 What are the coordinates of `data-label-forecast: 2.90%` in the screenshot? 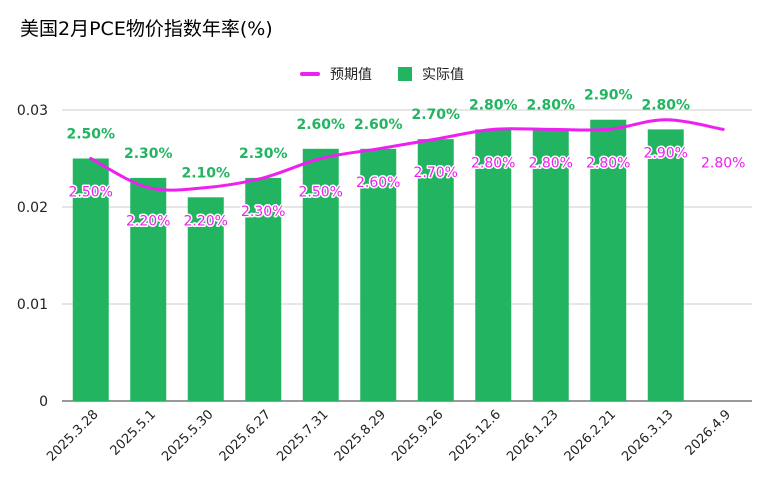 It's located at (666, 154).